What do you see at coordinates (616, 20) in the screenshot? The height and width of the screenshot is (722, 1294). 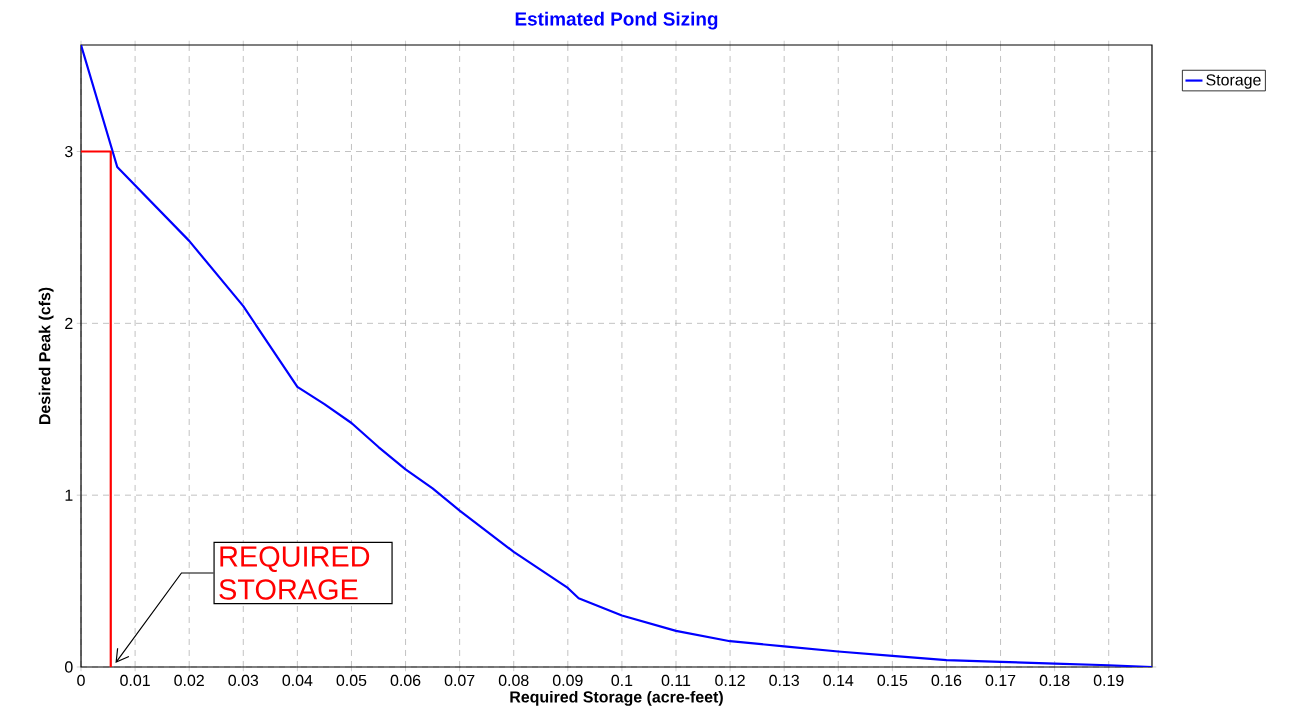 I see `chart-title: Estimated Pond Sizing` at bounding box center [616, 20].